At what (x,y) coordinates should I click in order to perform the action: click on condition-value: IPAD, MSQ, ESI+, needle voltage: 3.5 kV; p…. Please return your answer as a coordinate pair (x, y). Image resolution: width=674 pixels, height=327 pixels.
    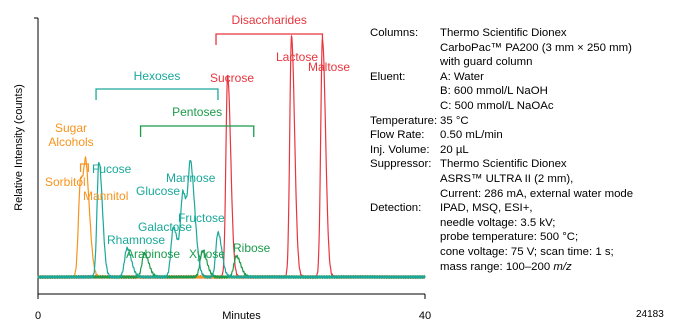
    Looking at the image, I should click on (527, 237).